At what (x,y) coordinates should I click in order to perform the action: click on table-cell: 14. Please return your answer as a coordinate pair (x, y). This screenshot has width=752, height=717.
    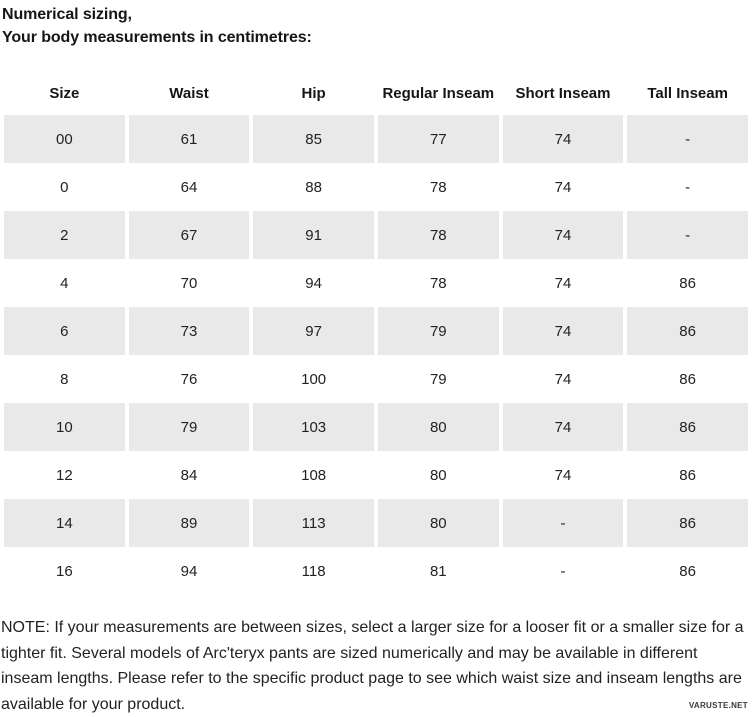
    Looking at the image, I should click on (64, 523).